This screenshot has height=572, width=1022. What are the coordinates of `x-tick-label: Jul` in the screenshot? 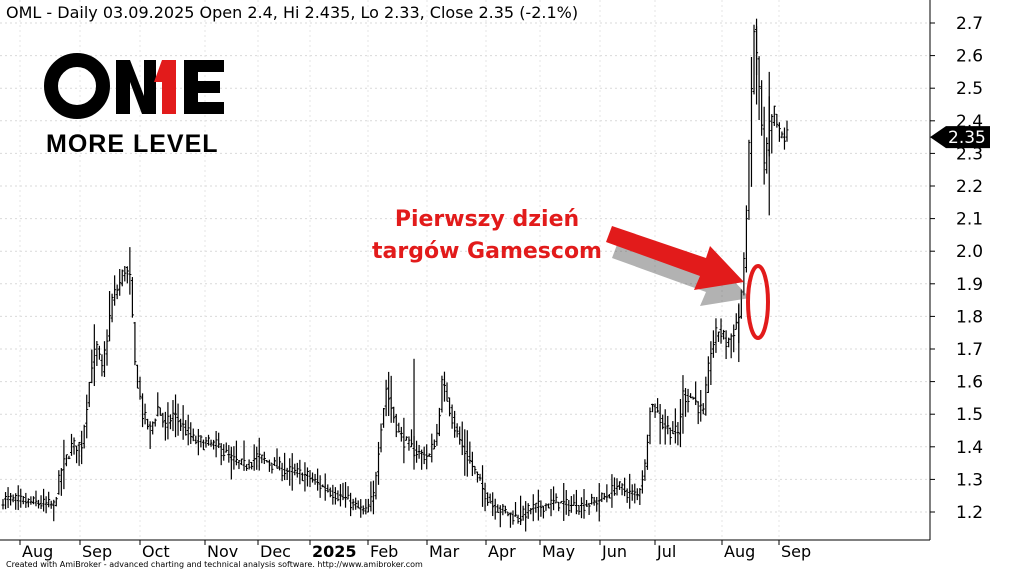 It's located at (666, 551).